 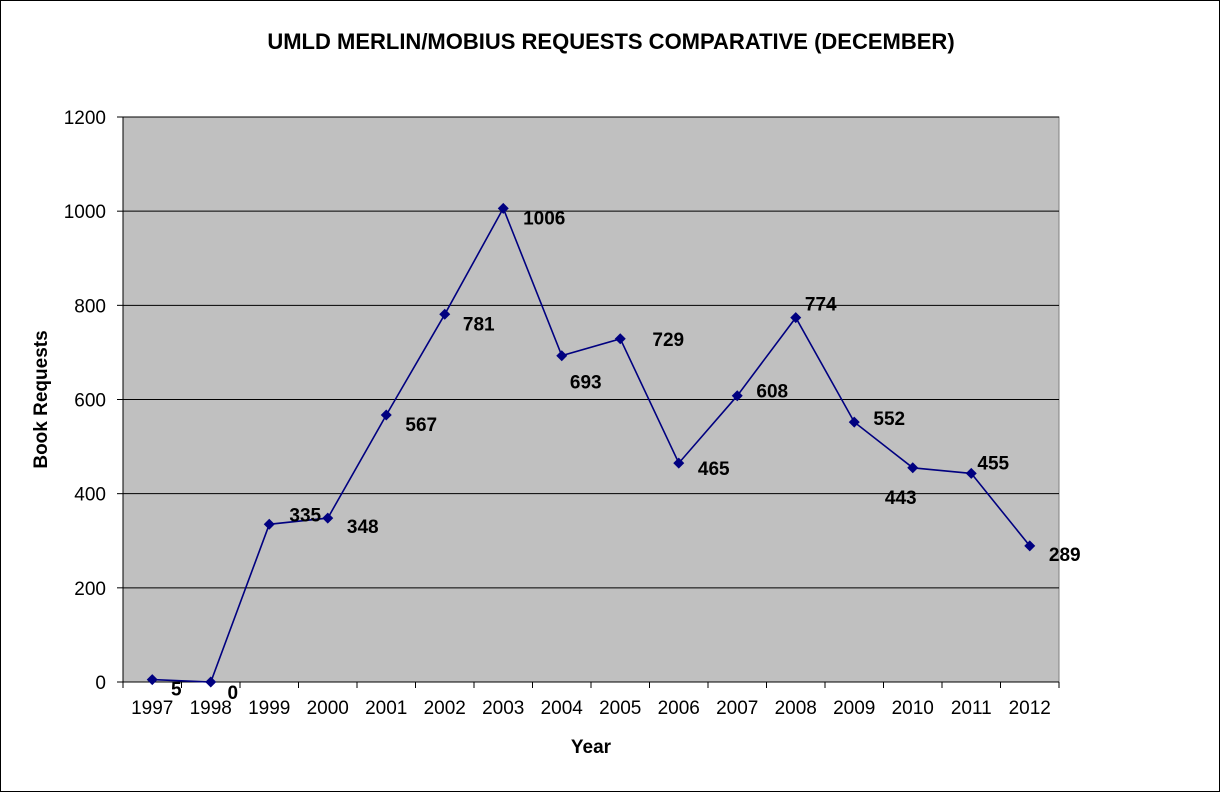 What do you see at coordinates (821, 305) in the screenshot?
I see `data-label: 774` at bounding box center [821, 305].